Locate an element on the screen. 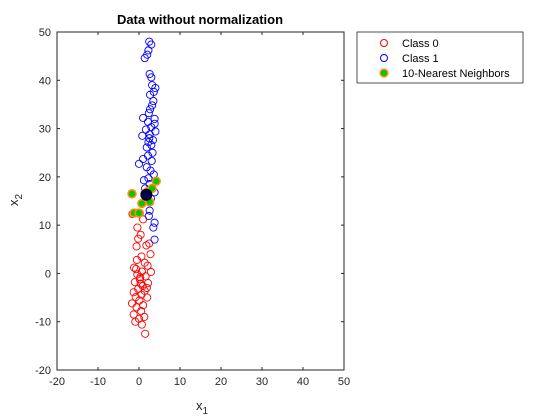  legend-label-class-1: Class 1 is located at coordinates (420, 59).